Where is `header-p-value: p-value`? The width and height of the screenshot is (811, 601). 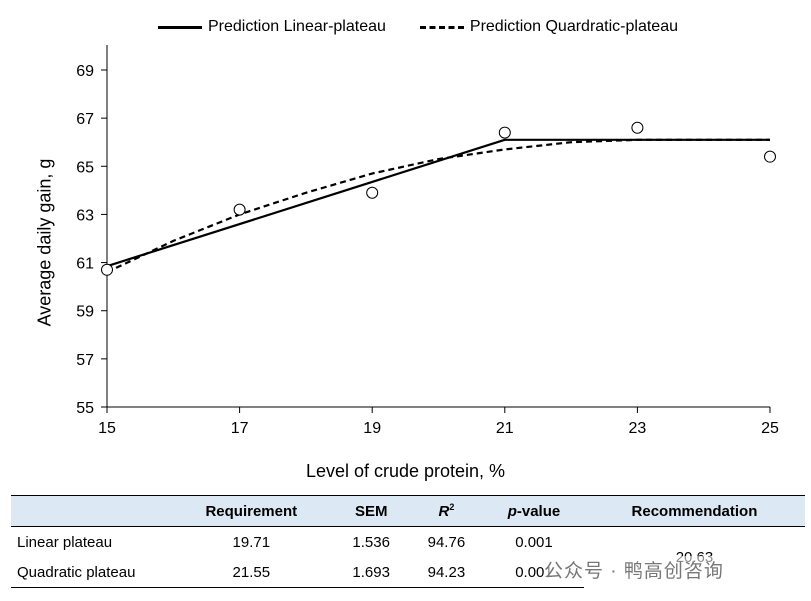
header-p-value: p-value is located at coordinates (534, 511).